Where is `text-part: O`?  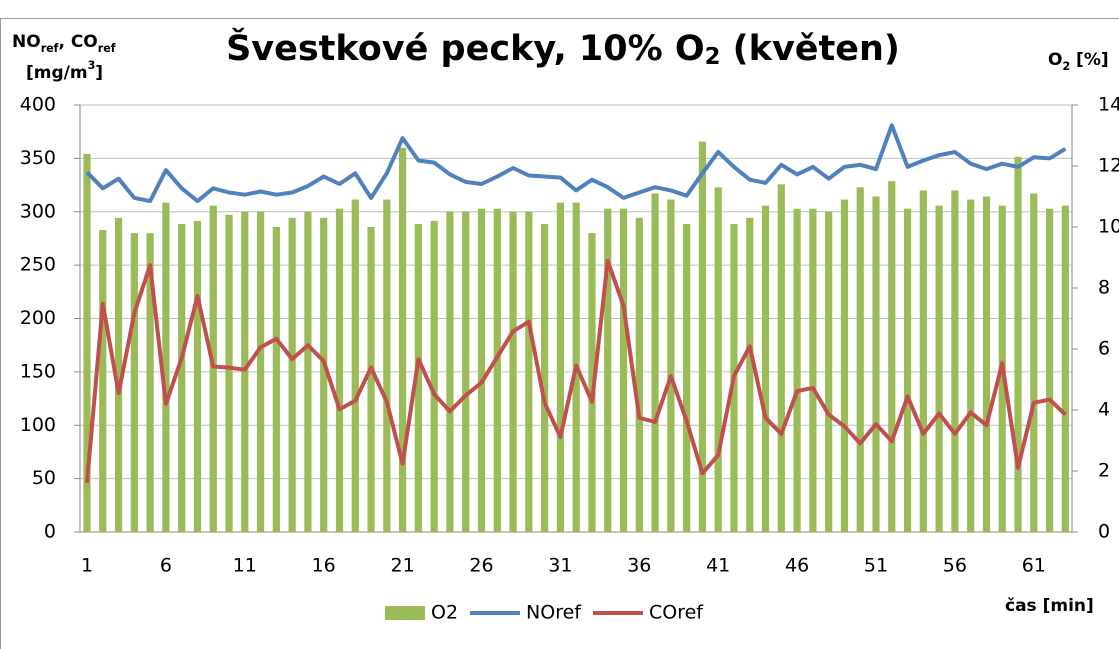
text-part: O is located at coordinates (1055, 60).